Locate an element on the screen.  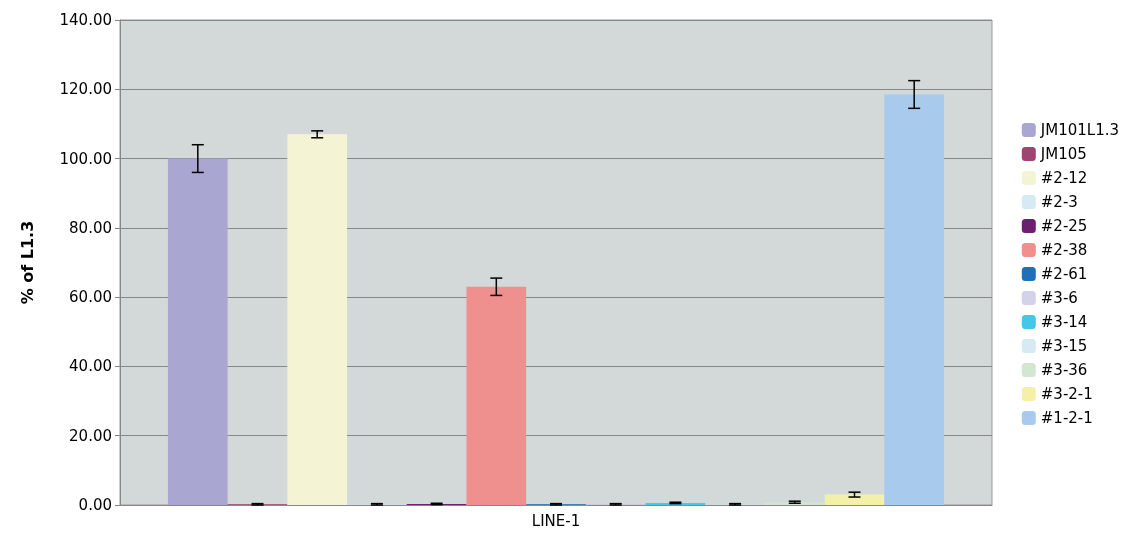
y-tick-label: 60.00 is located at coordinates (90, 297).